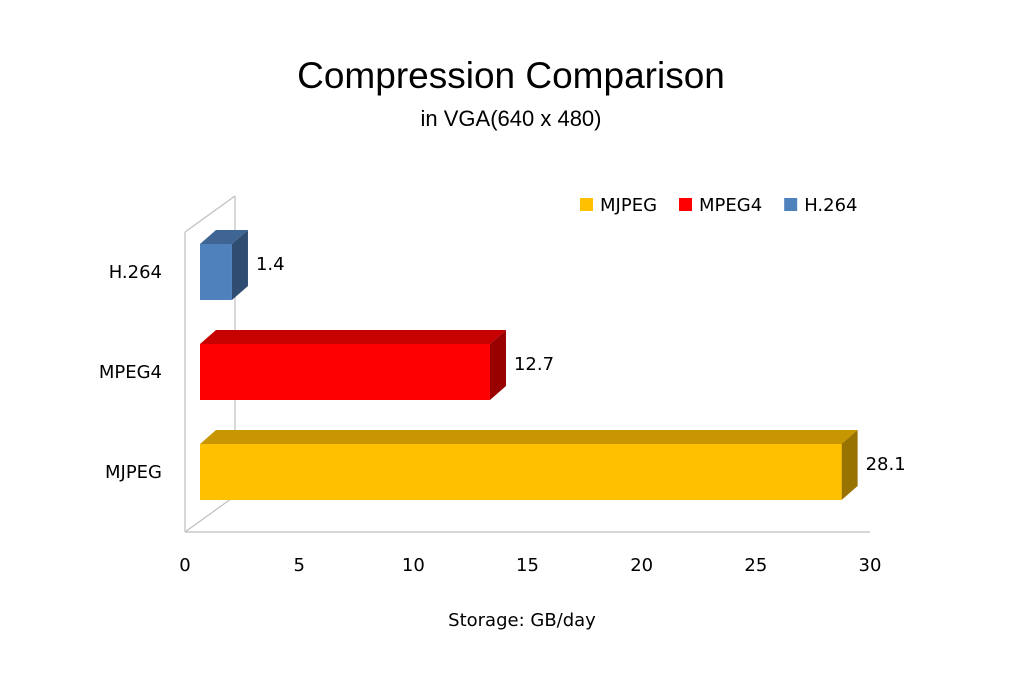 Image resolution: width=1024 pixels, height=676 pixels. What do you see at coordinates (413, 565) in the screenshot?
I see `x-tick-label: 10` at bounding box center [413, 565].